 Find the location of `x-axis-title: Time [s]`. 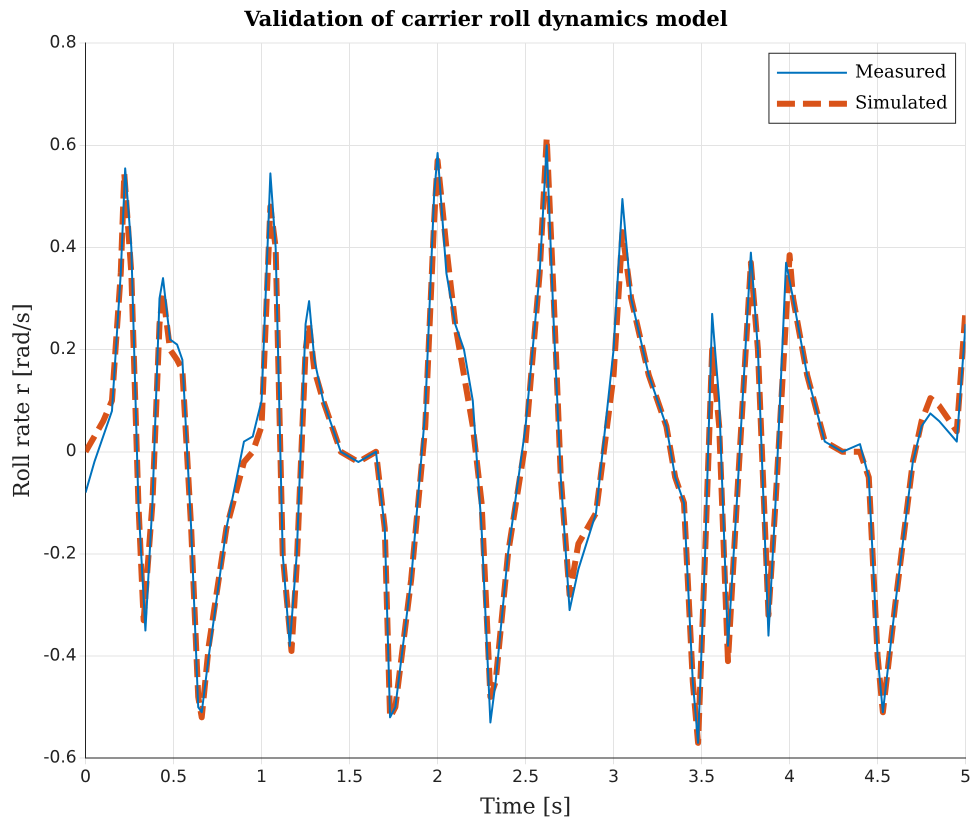

x-axis-title: Time [s] is located at coordinates (526, 807).